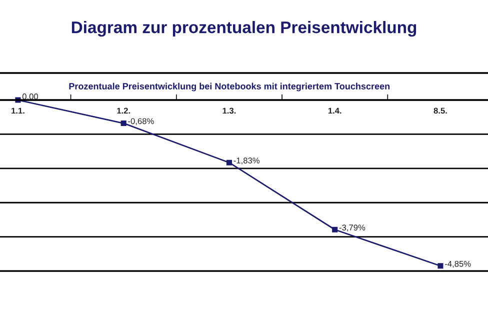 The height and width of the screenshot is (320, 488). Describe the element at coordinates (244, 28) in the screenshot. I see `chart-title: Diagram zur prozentualen Preisentwicklung` at that location.